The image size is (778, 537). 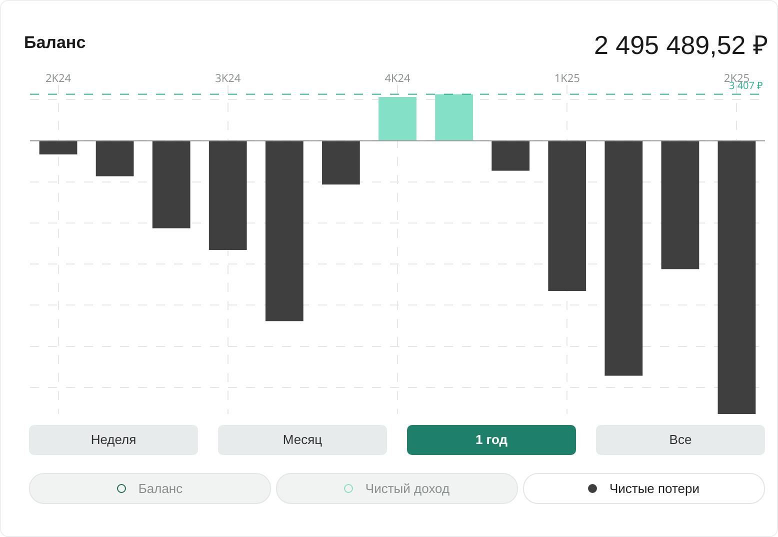 What do you see at coordinates (113, 440) in the screenshot?
I see `text: Неделя` at bounding box center [113, 440].